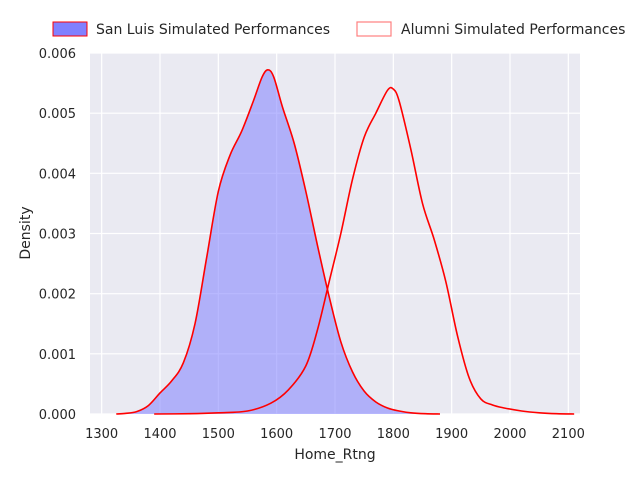  I want to click on legend-label-alumni: Alumni Simulated Performances, so click(513, 30).